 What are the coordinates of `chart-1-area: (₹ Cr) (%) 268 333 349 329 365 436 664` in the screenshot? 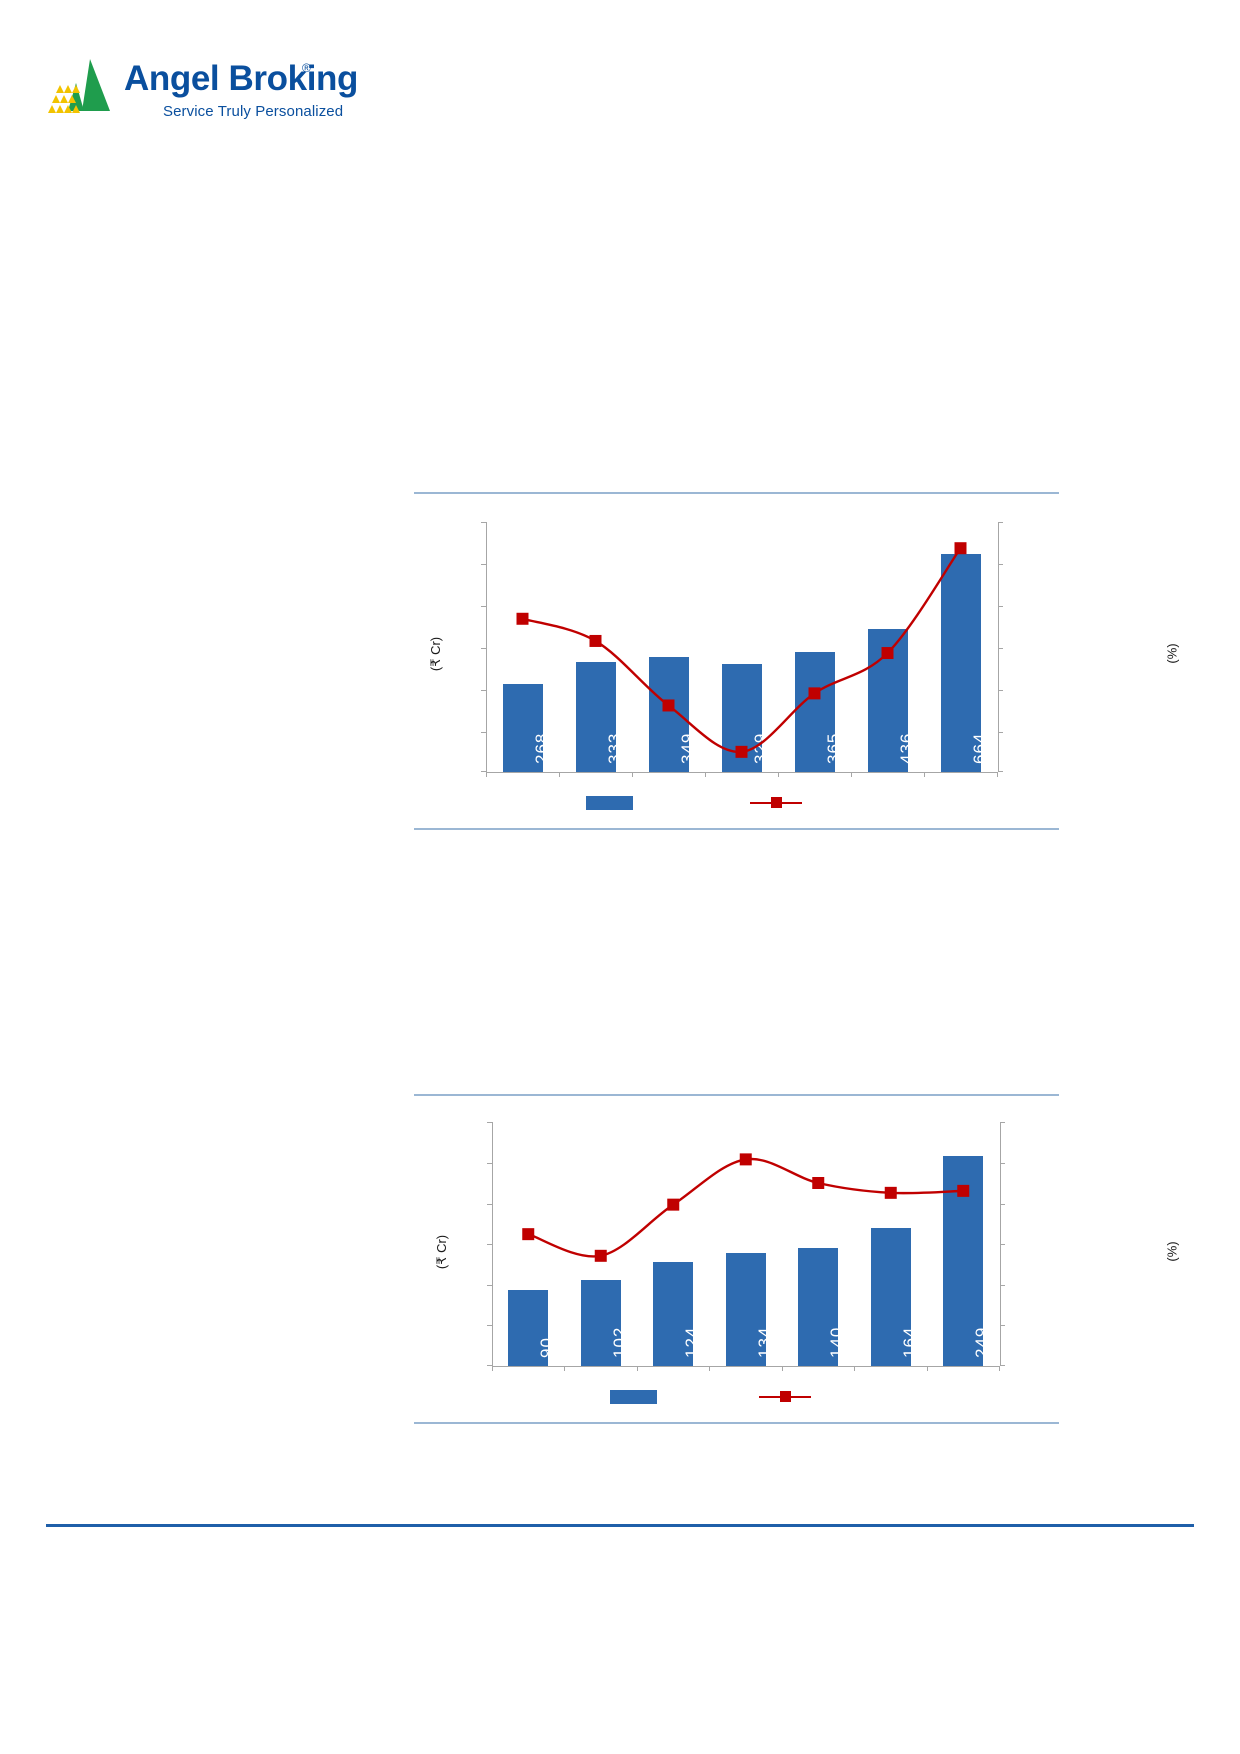 It's located at (797, 661).